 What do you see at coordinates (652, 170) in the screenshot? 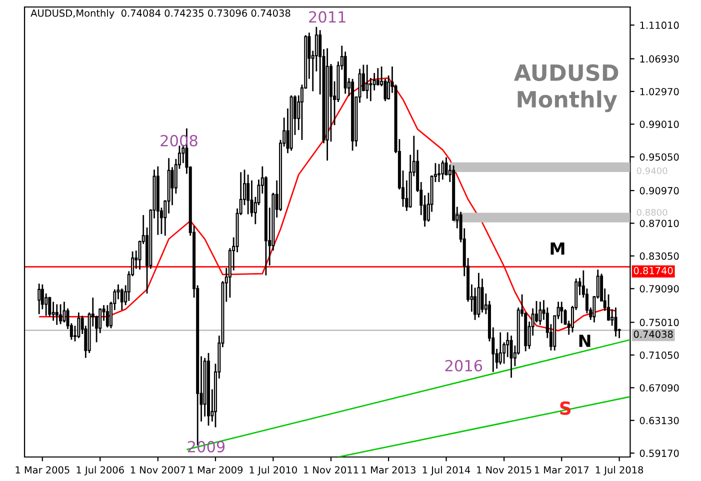
I see `series-label: 0.9400` at bounding box center [652, 170].